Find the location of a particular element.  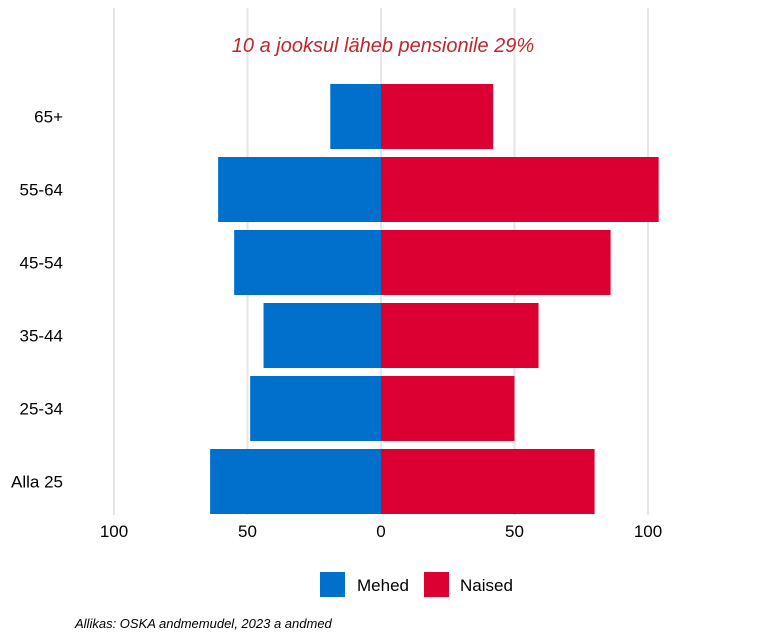

category-label-0: 65+ is located at coordinates (48, 117).